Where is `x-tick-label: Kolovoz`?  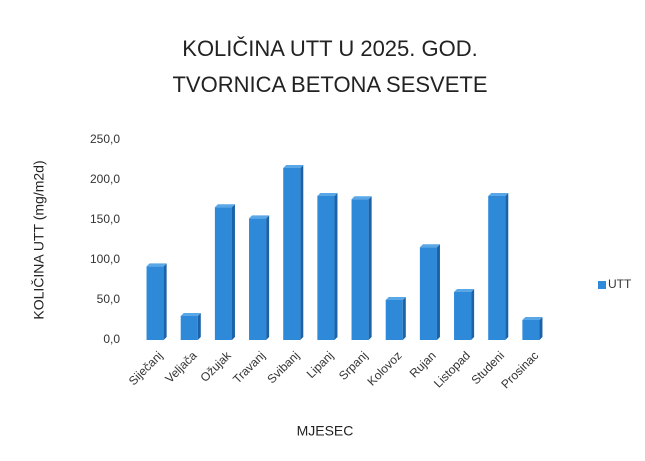
x-tick-label: Kolovoz is located at coordinates (385, 368).